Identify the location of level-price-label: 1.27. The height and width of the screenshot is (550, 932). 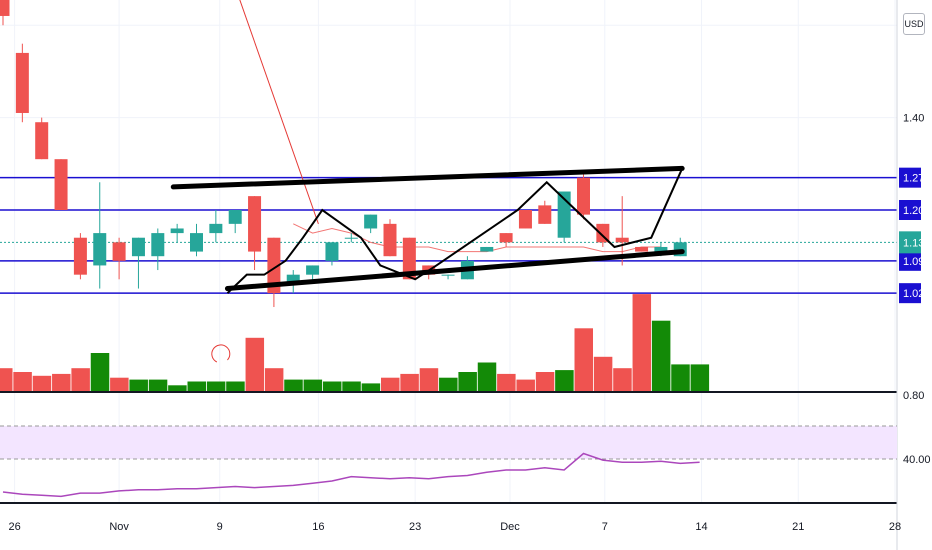
(913, 179).